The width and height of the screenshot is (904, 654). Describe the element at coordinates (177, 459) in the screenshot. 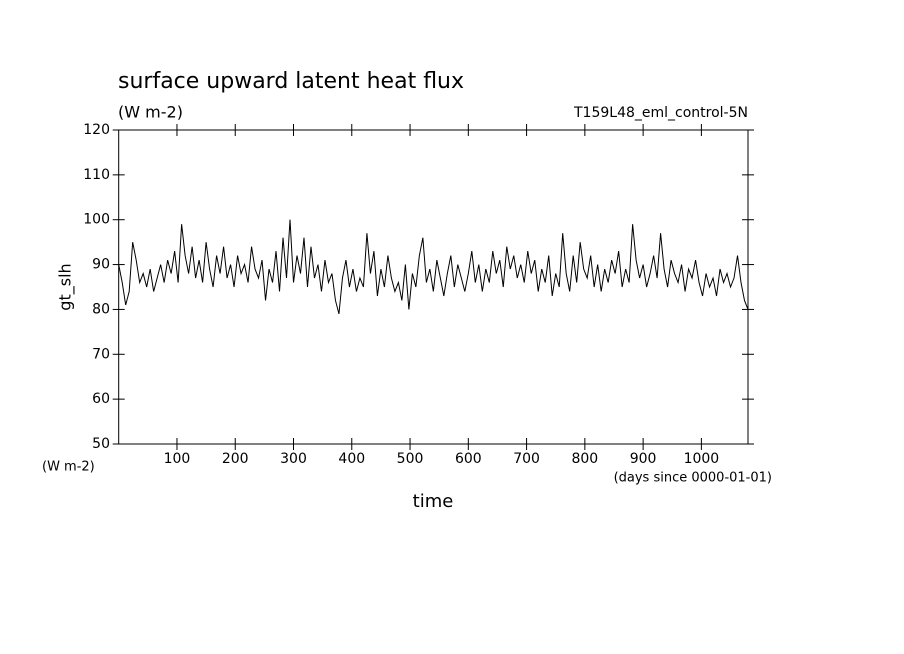

I see `x-tick-label: 100` at that location.